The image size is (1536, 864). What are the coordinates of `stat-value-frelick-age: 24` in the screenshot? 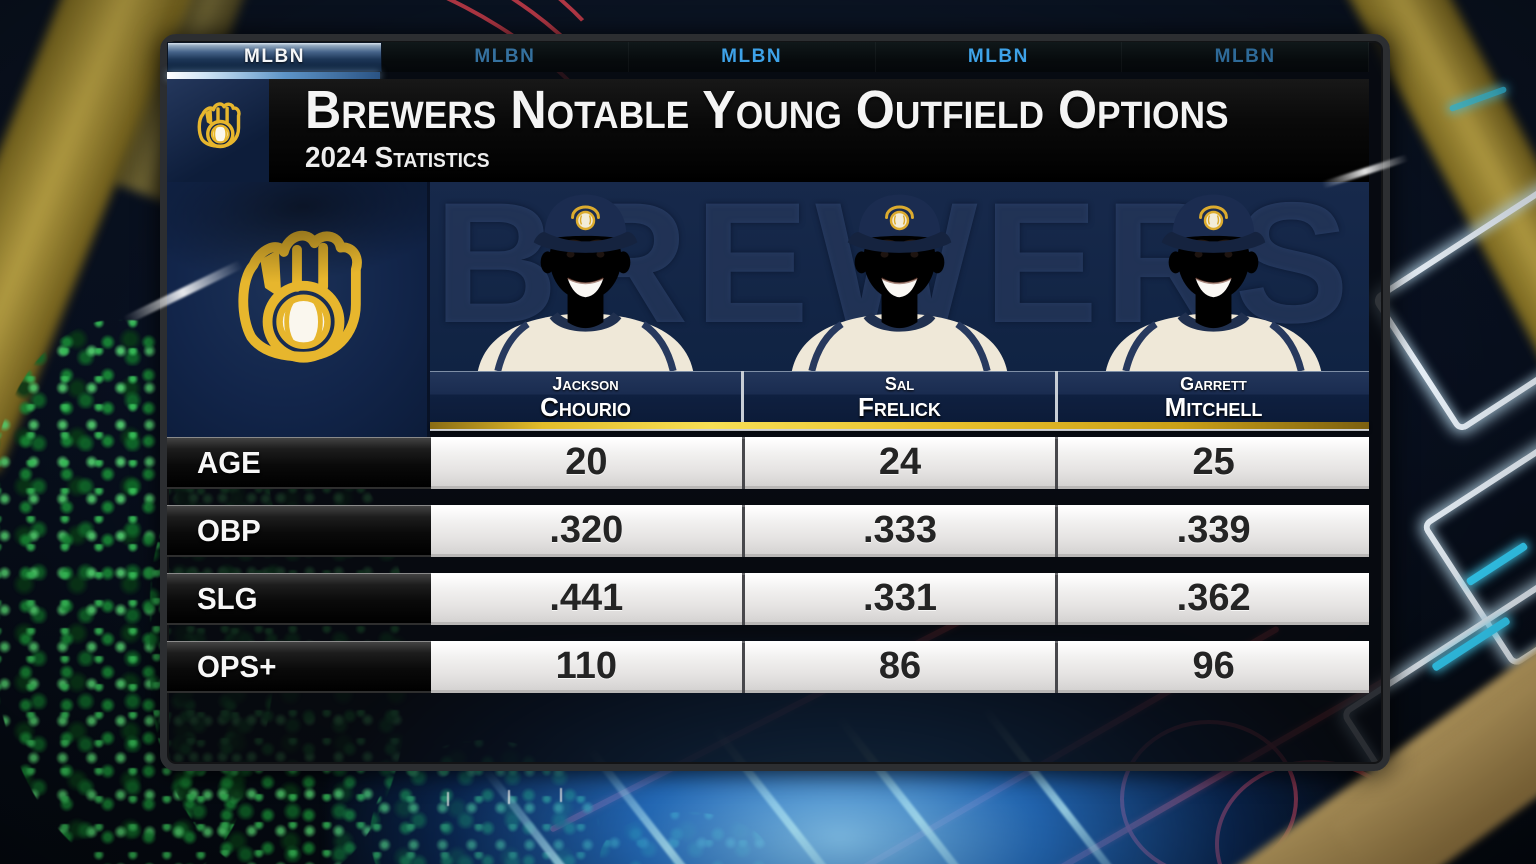 It's located at (900, 463).